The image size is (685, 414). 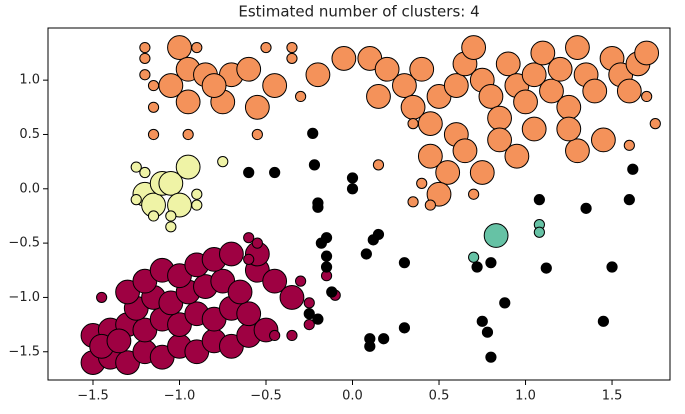 What do you see at coordinates (180, 396) in the screenshot?
I see `x-tick-label: −1.0` at bounding box center [180, 396].